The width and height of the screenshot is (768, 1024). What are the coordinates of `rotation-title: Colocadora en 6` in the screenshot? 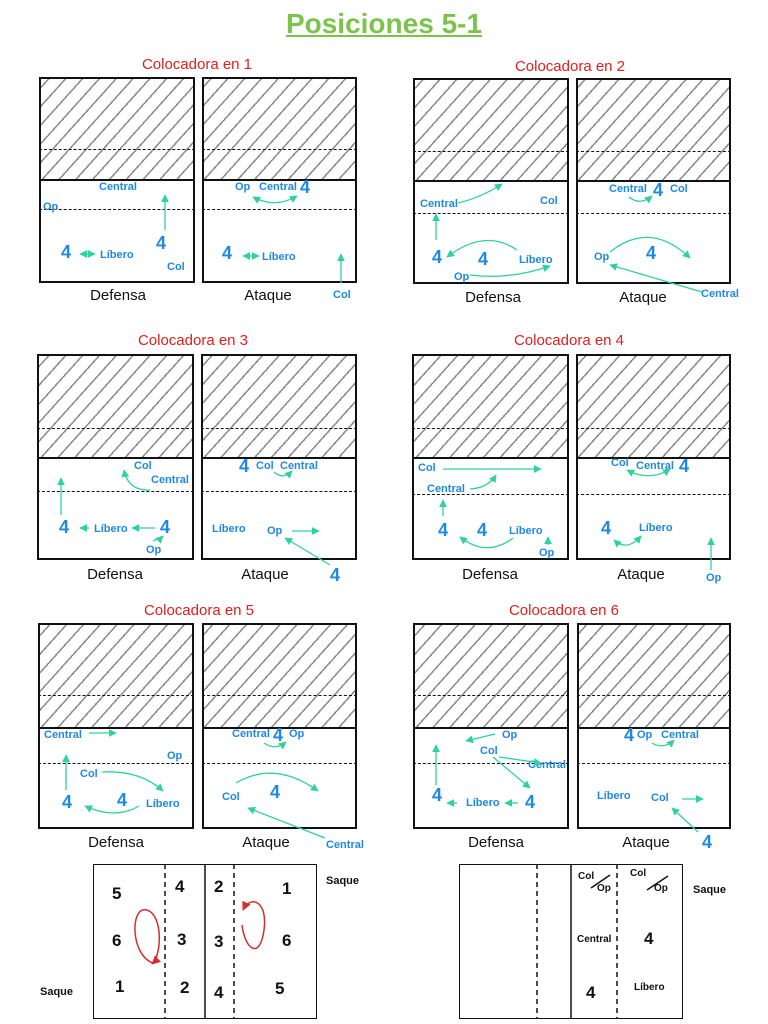 It's located at (564, 610).